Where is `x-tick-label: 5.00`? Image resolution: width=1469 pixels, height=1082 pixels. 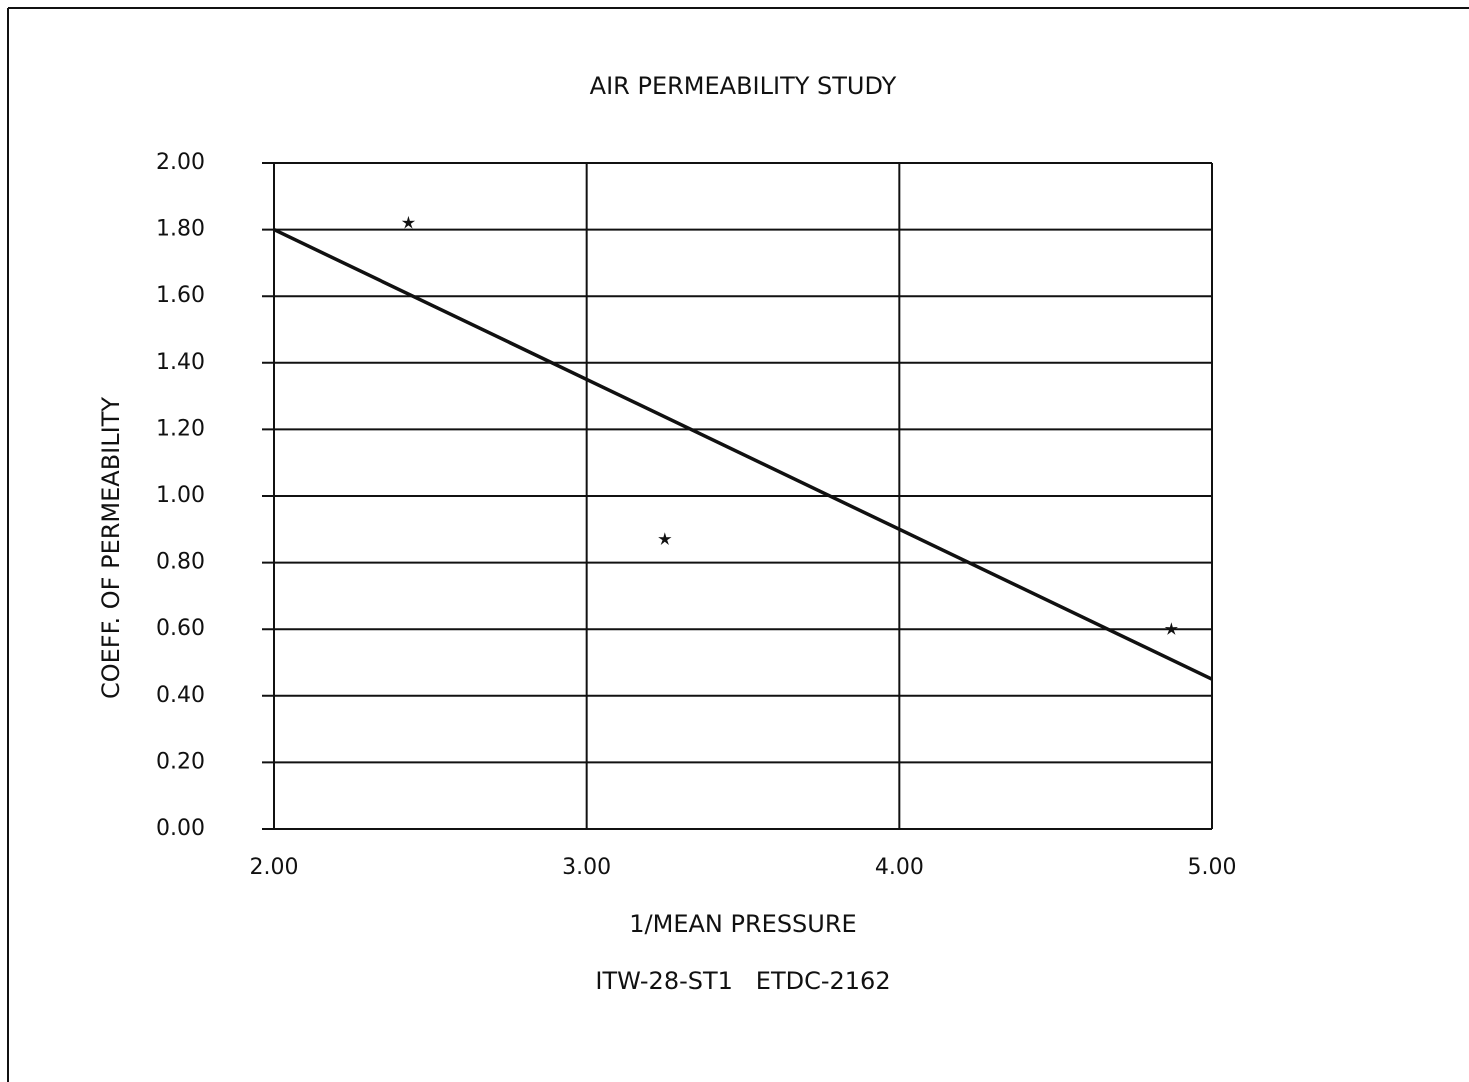 x-tick-label: 5.00 is located at coordinates (1212, 867).